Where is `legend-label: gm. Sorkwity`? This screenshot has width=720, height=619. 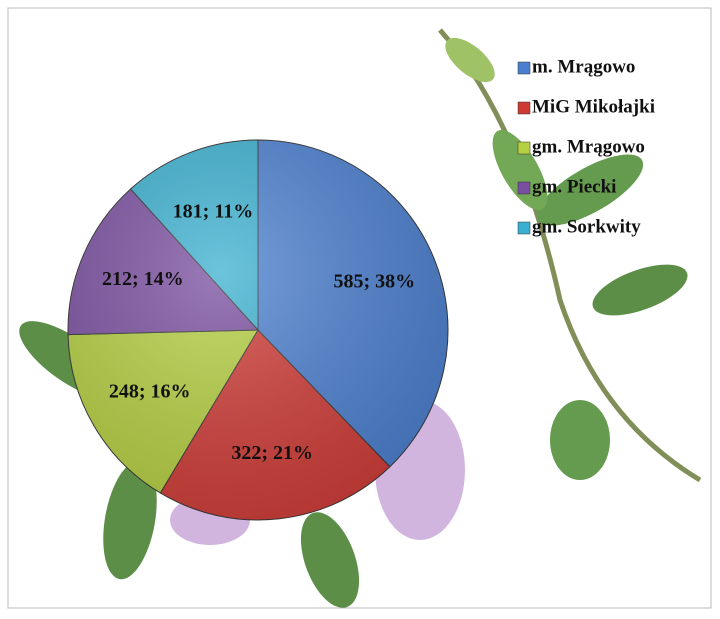
legend-label: gm. Sorkwity is located at coordinates (586, 226).